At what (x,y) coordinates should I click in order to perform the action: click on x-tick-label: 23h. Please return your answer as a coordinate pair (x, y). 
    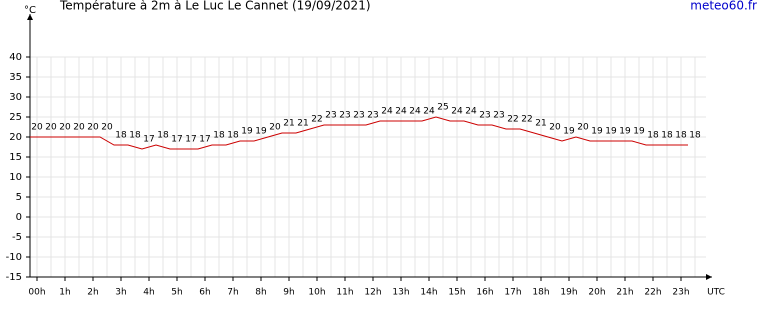
    Looking at the image, I should click on (680, 293).